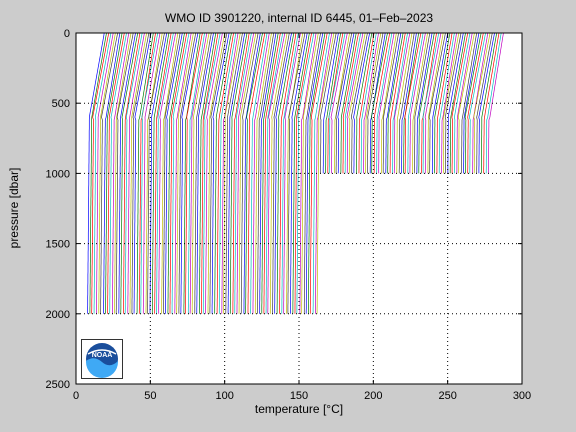 The height and width of the screenshot is (432, 576). I want to click on y-tick-label: 2000, so click(58, 315).